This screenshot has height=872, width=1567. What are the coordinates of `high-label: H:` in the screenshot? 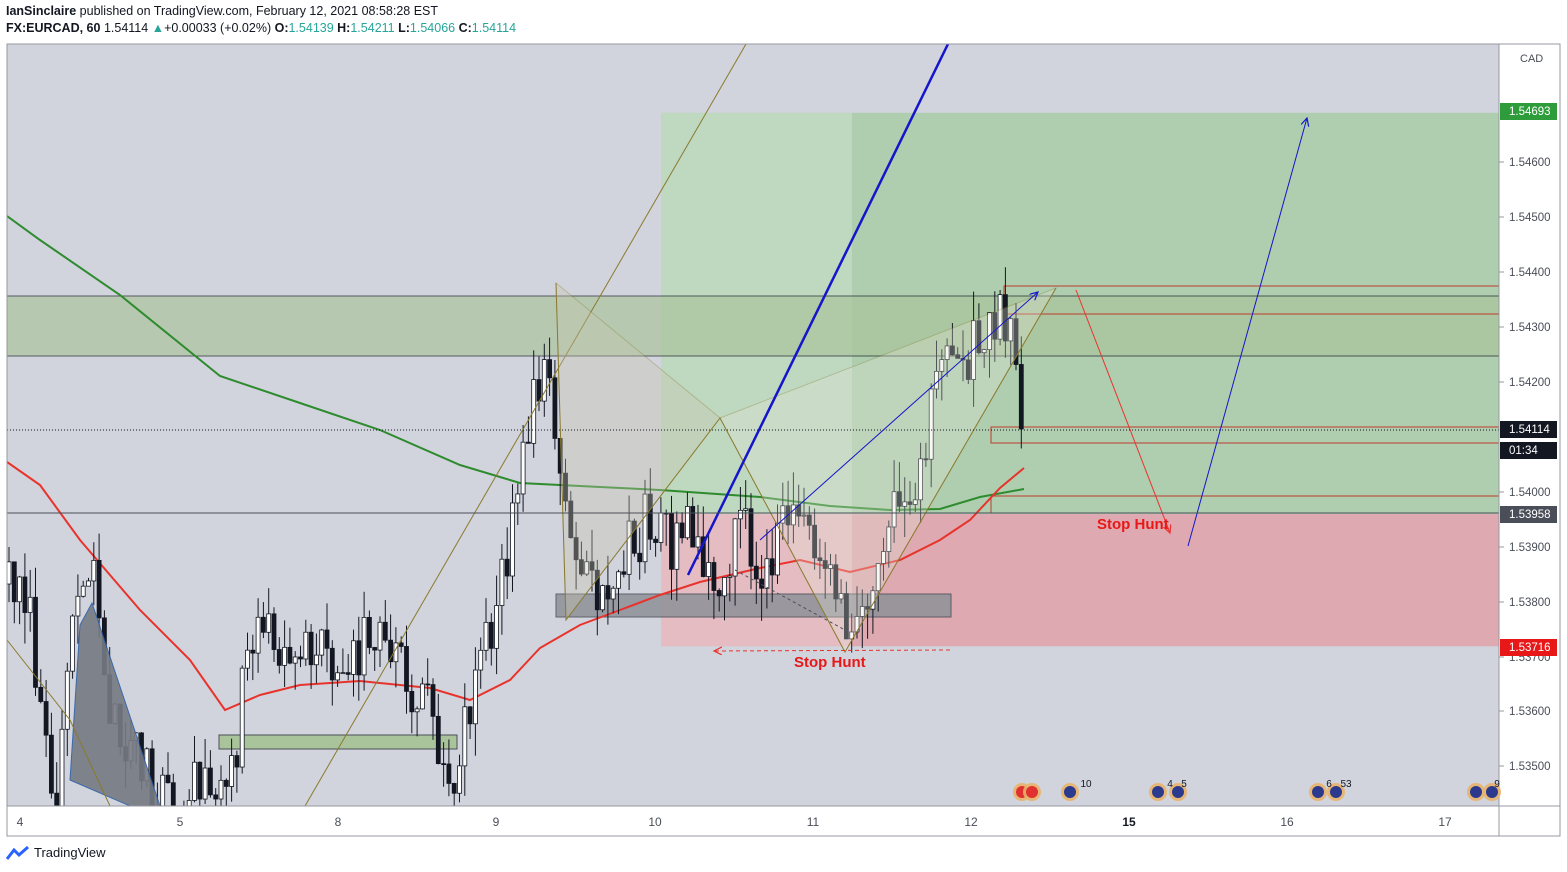 It's located at (344, 28).